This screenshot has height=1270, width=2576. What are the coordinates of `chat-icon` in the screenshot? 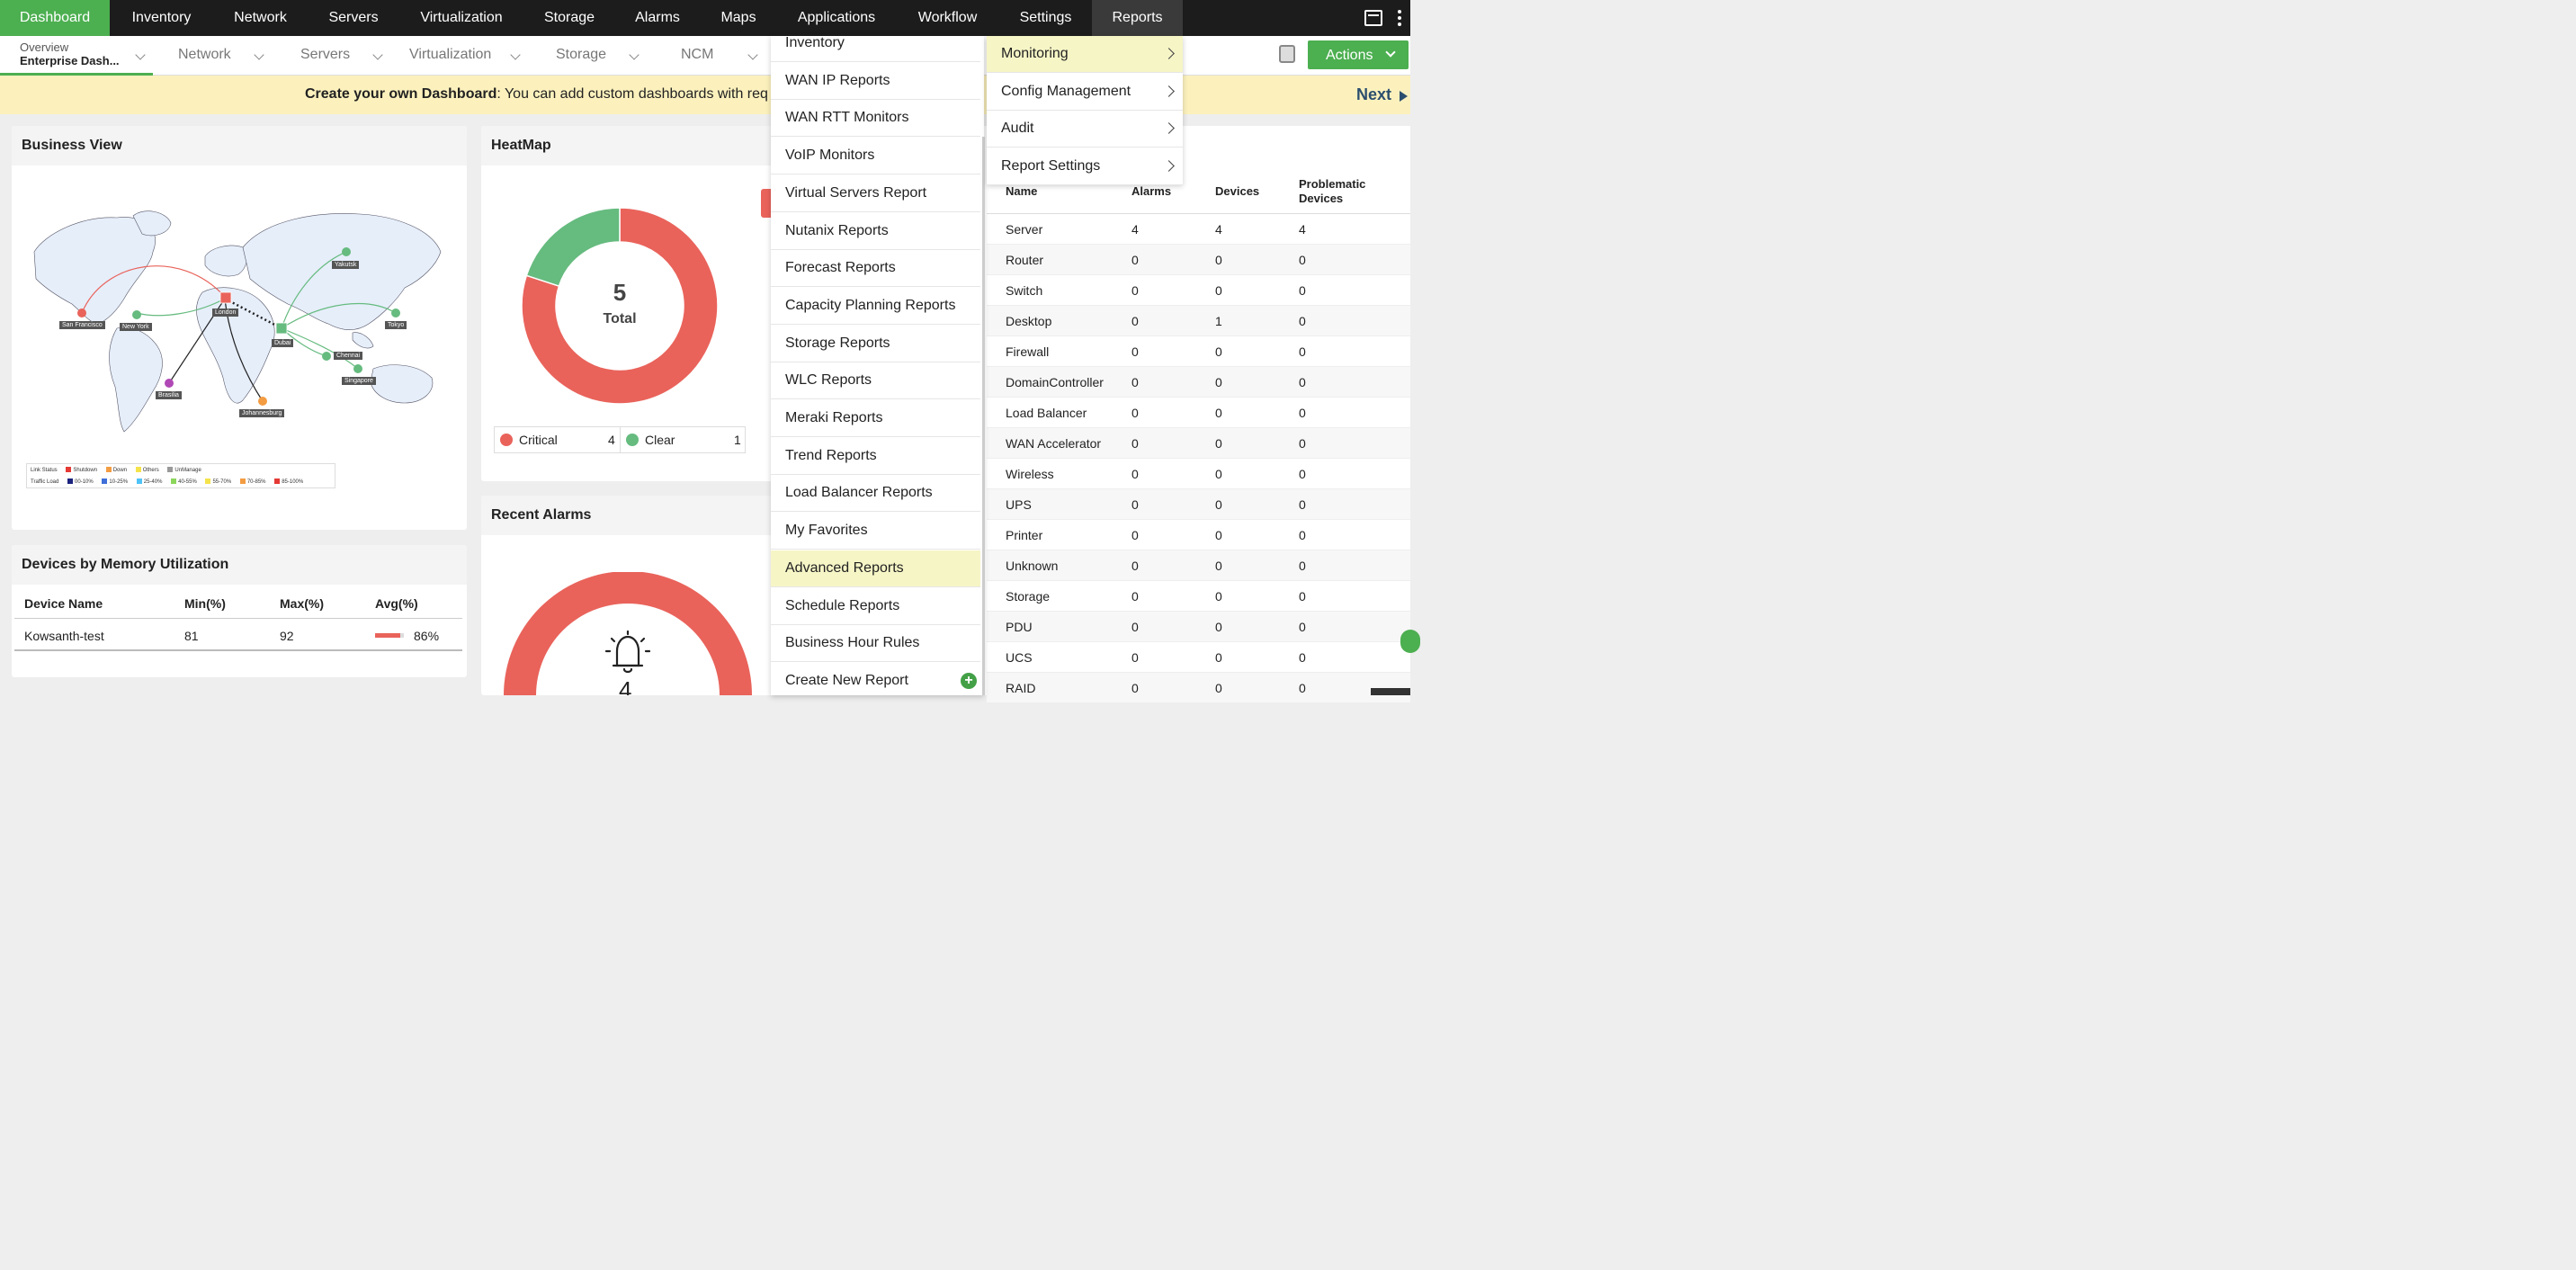 It's located at (1410, 641).